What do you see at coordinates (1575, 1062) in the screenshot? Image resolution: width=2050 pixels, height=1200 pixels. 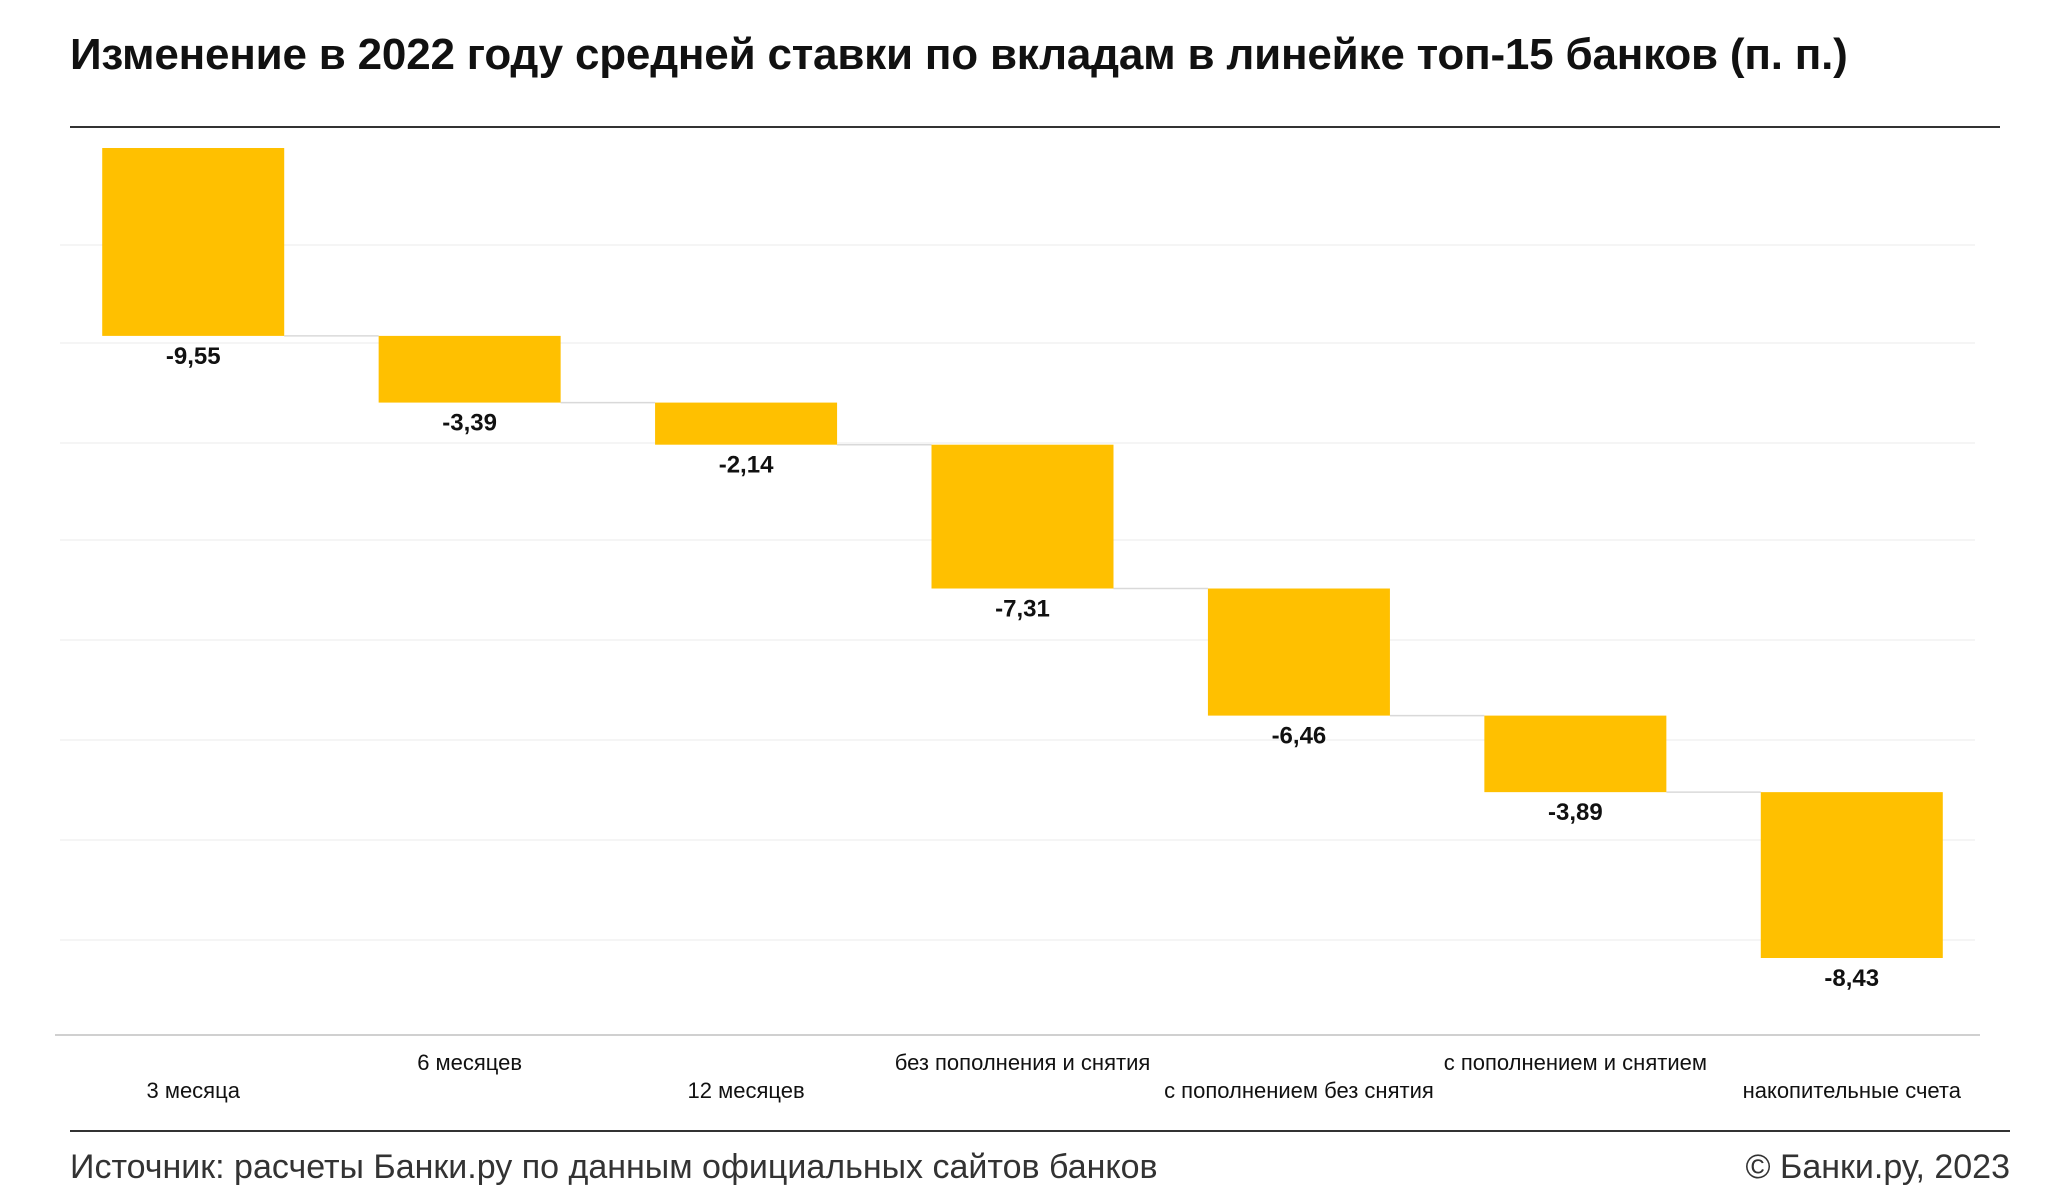 I see `category-label: с пополнением и снятием` at bounding box center [1575, 1062].